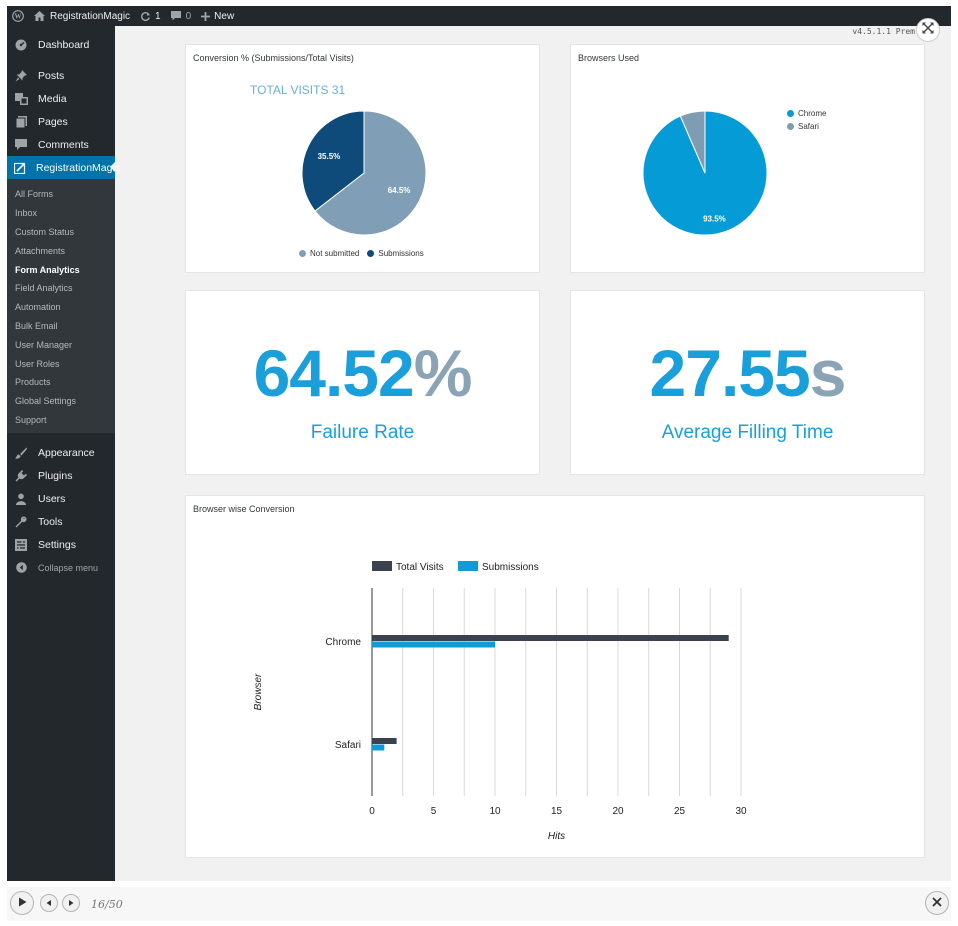 Image resolution: width=958 pixels, height=926 pixels. What do you see at coordinates (61, 521) in the screenshot?
I see `sidebar-item-tools: Tools` at bounding box center [61, 521].